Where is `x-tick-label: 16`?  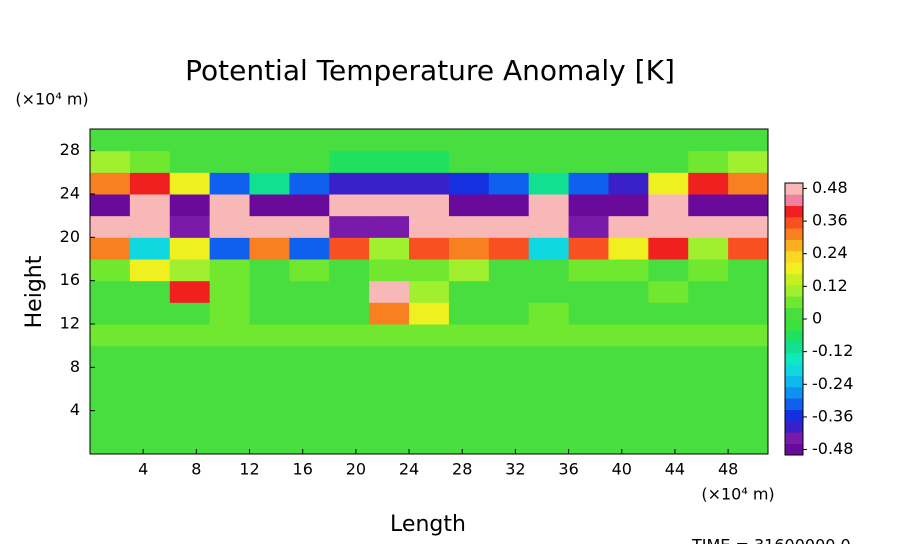
x-tick-label: 16 is located at coordinates (303, 469).